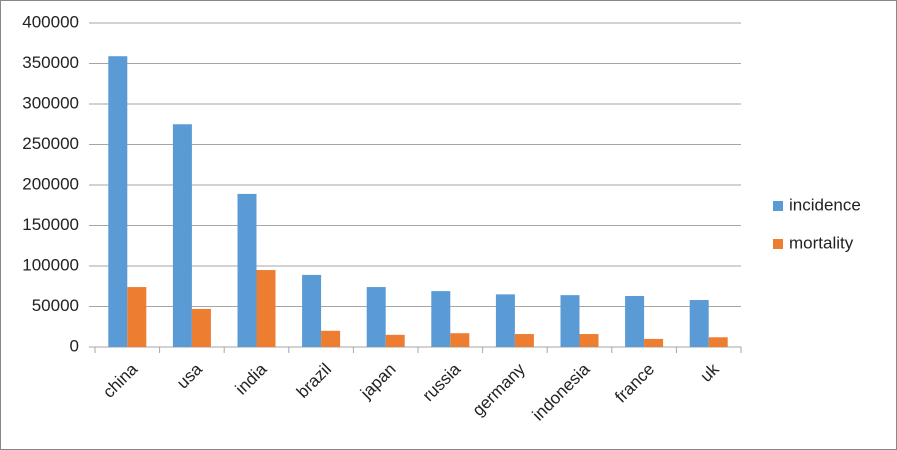 This screenshot has height=450, width=897. I want to click on y-tick-label: 50000, so click(55, 305).